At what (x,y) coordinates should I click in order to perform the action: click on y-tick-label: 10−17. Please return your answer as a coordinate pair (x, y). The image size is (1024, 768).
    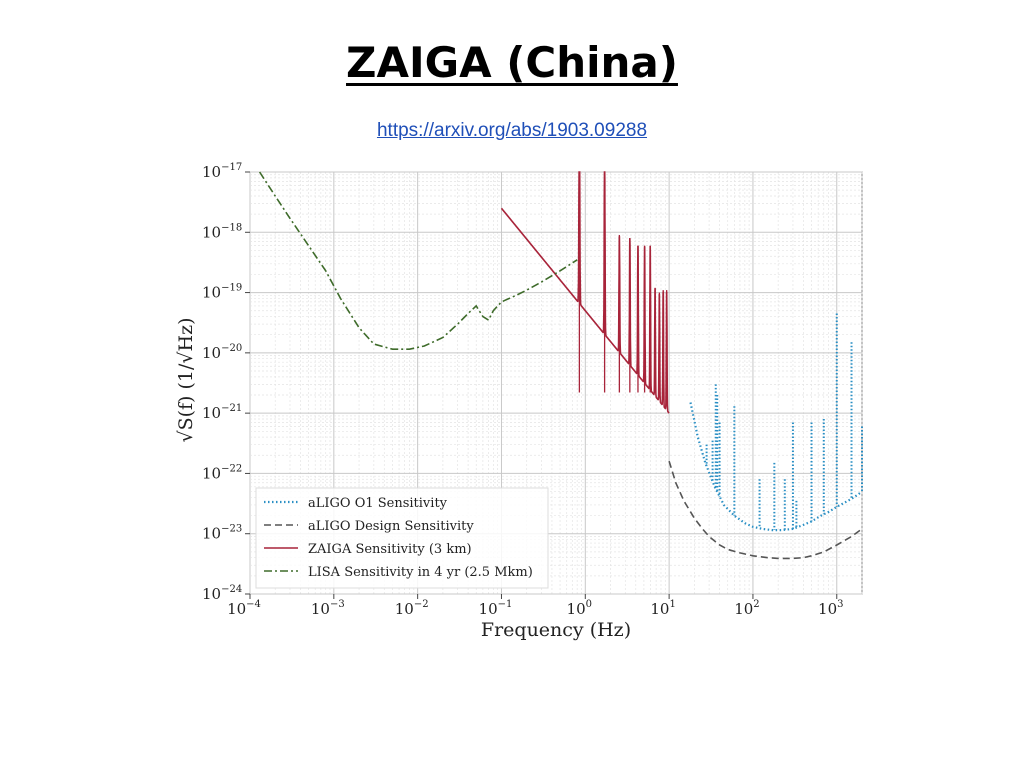
    Looking at the image, I should click on (222, 171).